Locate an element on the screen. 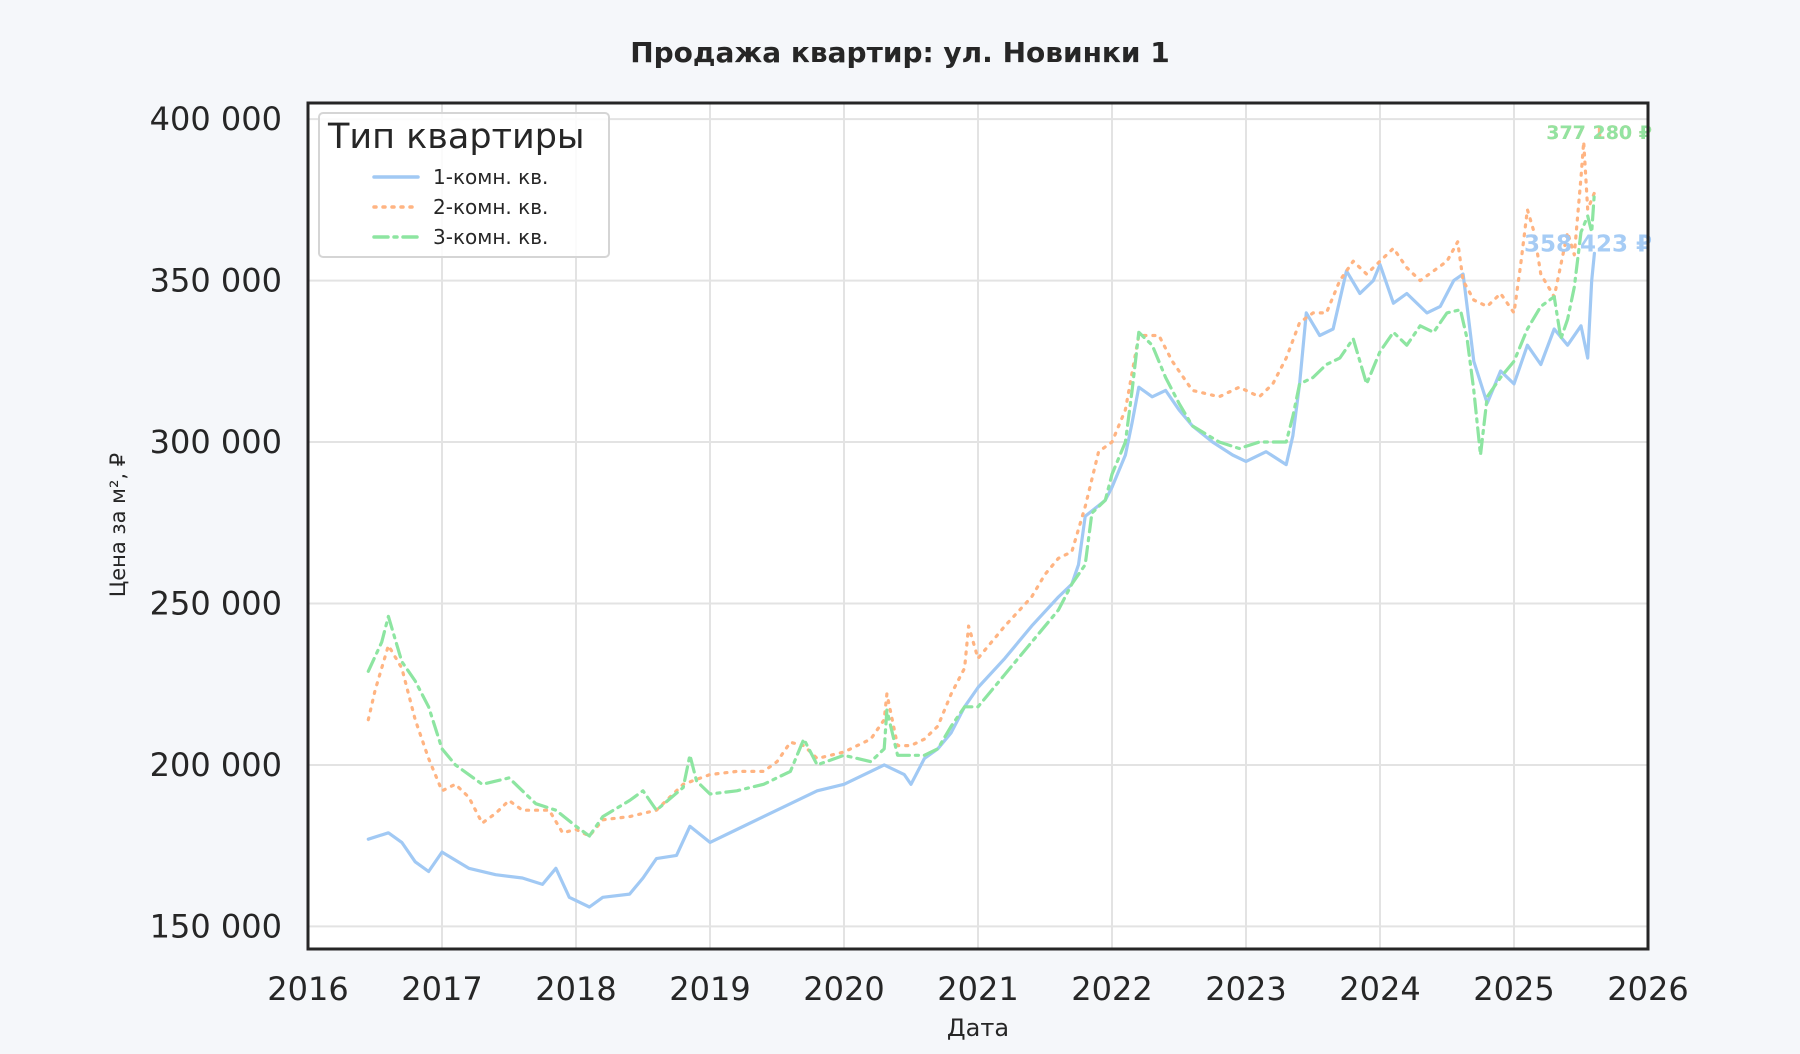  x-tick-label: 2021 is located at coordinates (977, 989).